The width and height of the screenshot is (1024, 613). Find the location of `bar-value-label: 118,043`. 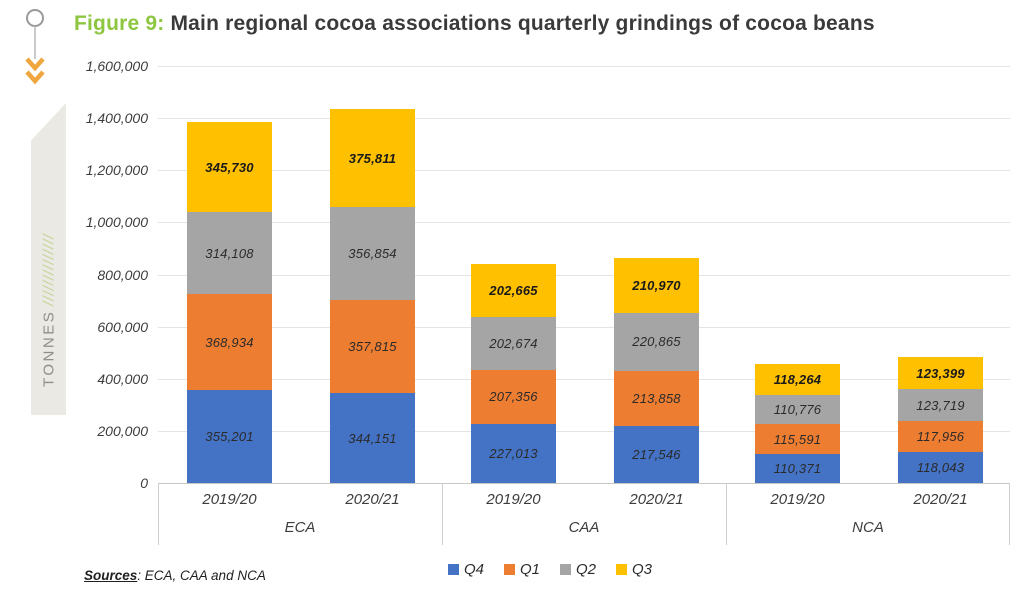

bar-value-label: 118,043 is located at coordinates (940, 468).